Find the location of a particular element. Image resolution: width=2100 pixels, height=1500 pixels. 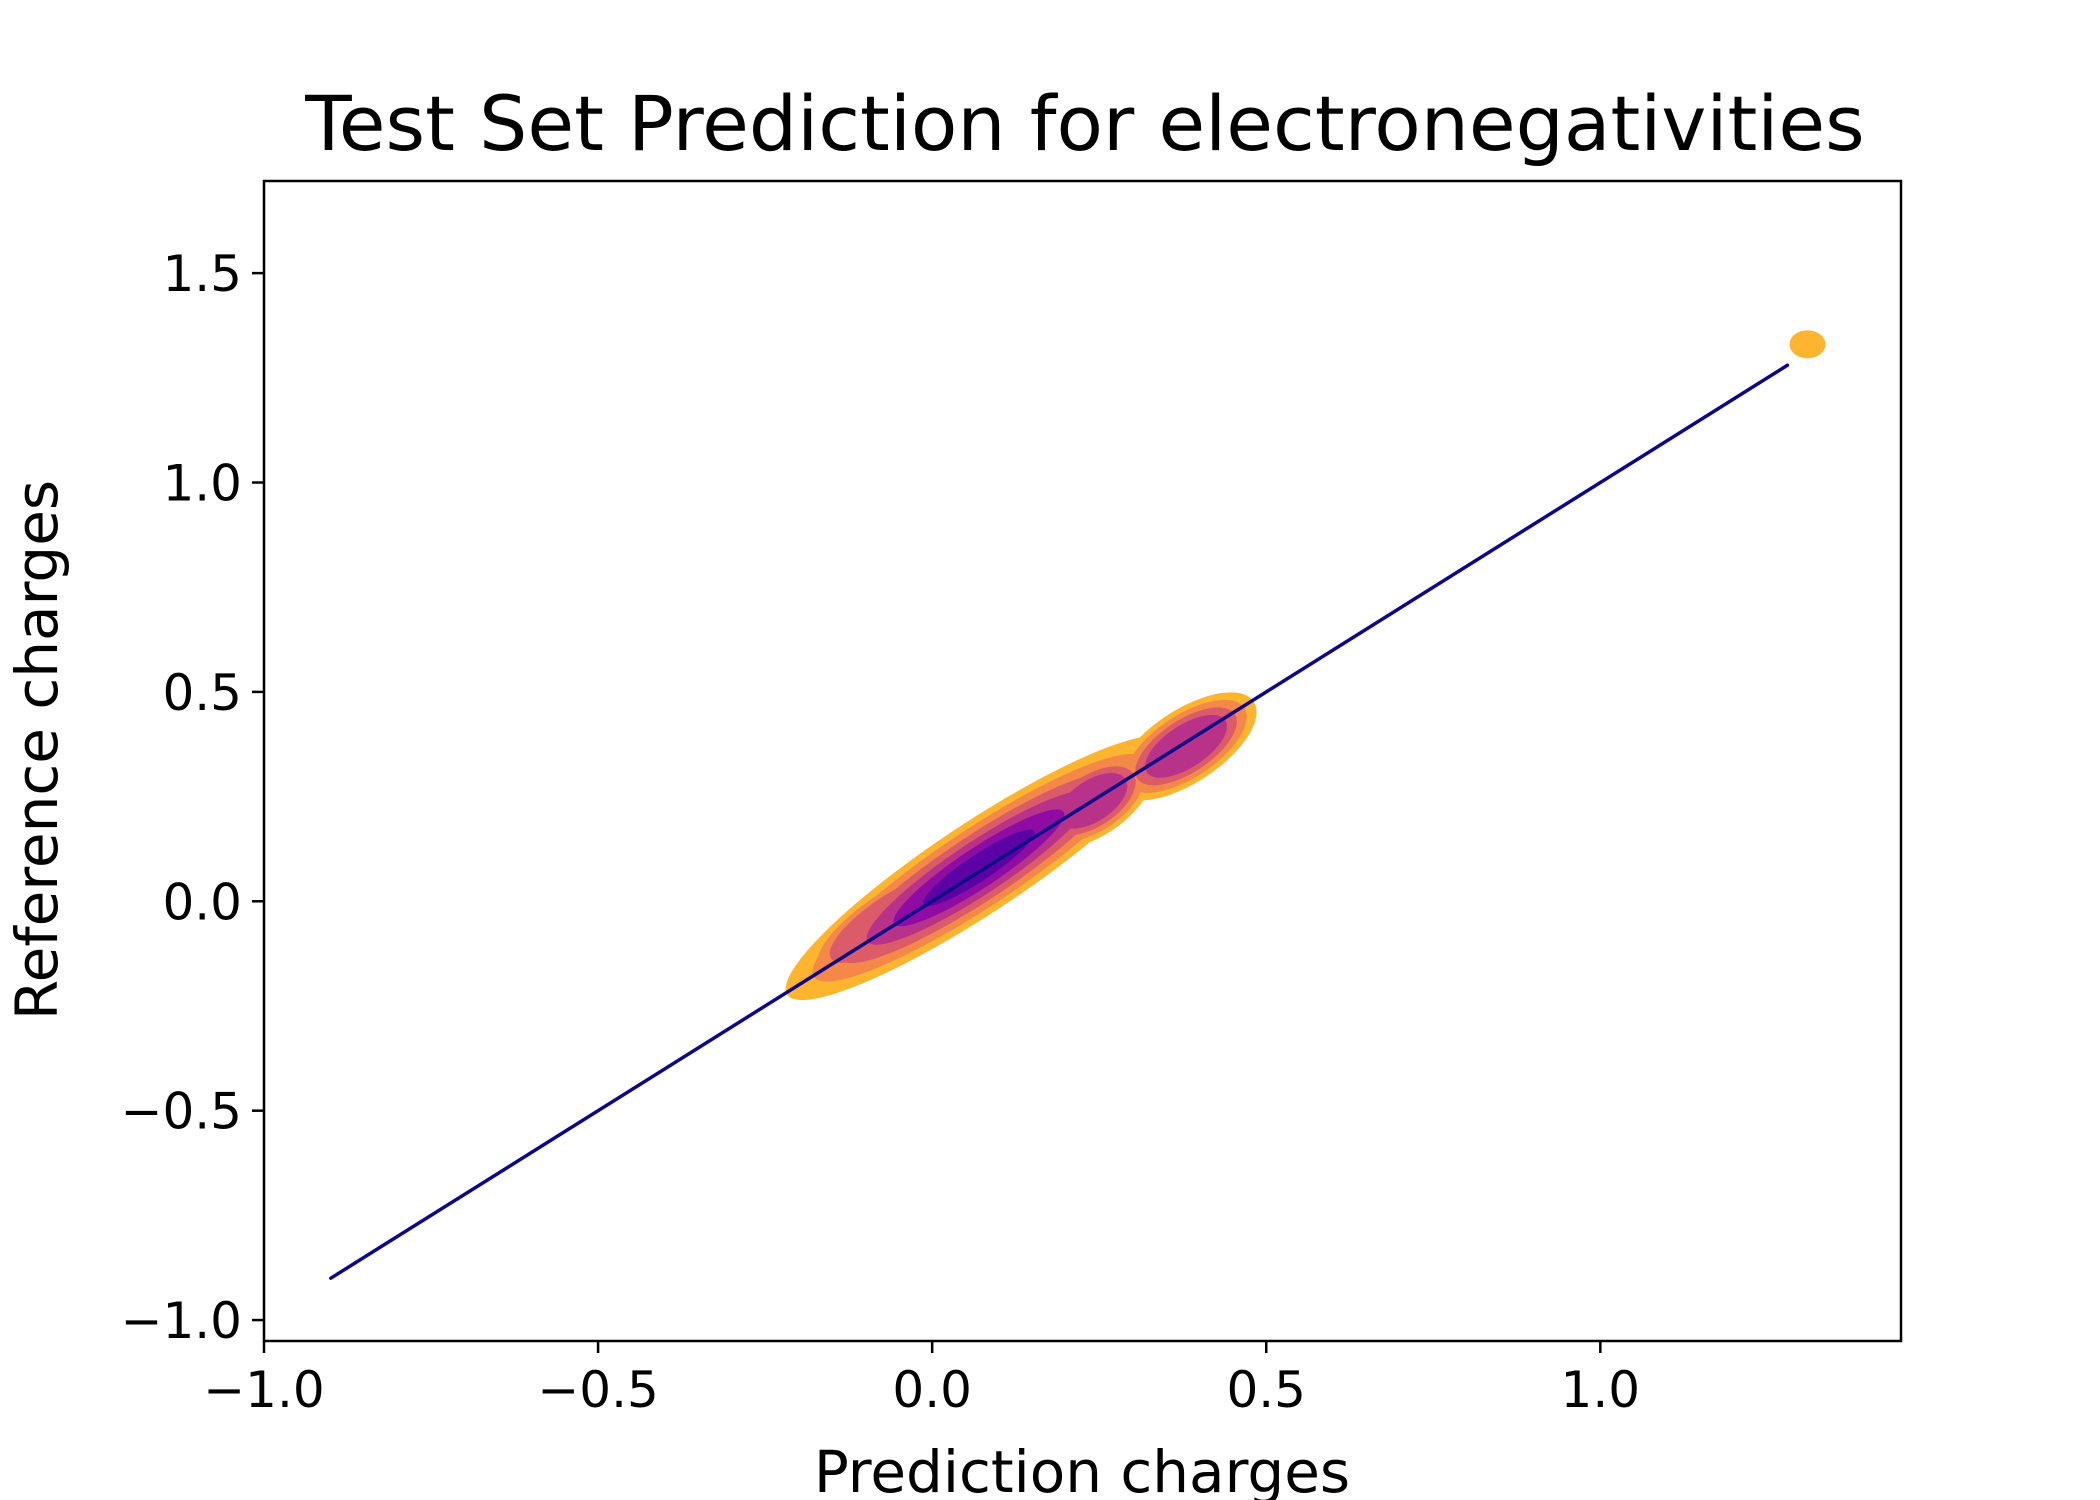

outlier-layer is located at coordinates (1807, 344).